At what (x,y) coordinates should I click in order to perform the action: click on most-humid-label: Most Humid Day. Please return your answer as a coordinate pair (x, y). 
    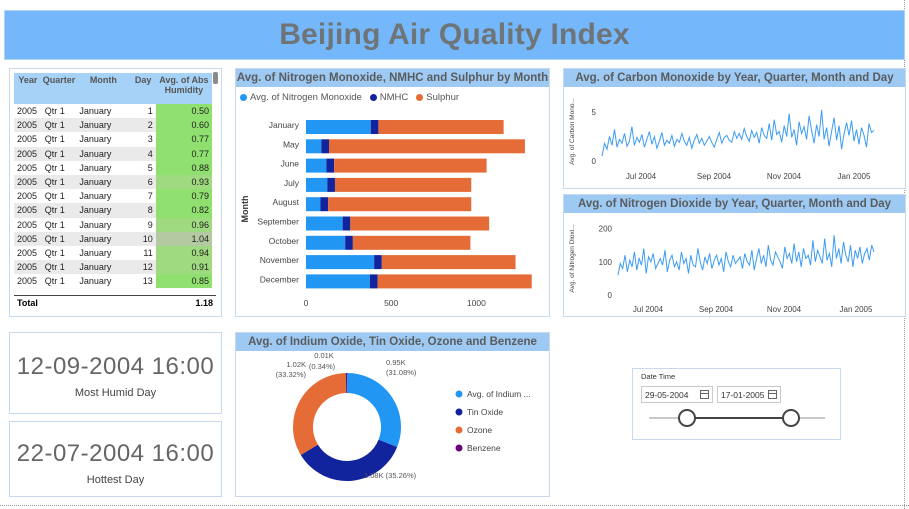
    Looking at the image, I should click on (115, 393).